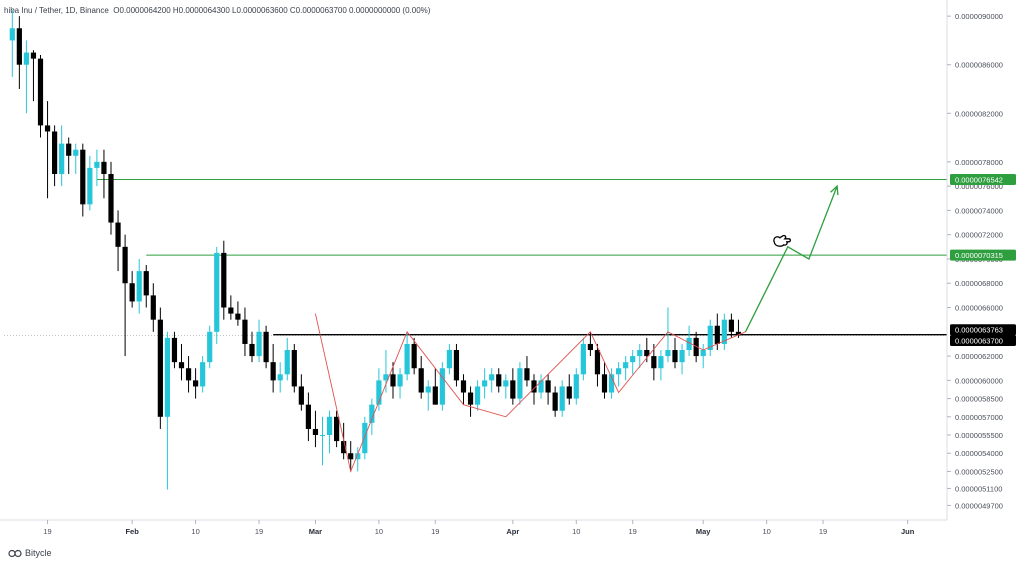 The image size is (1024, 565). Describe the element at coordinates (979, 380) in the screenshot. I see `price-tick-label: 0.0000060000` at that location.